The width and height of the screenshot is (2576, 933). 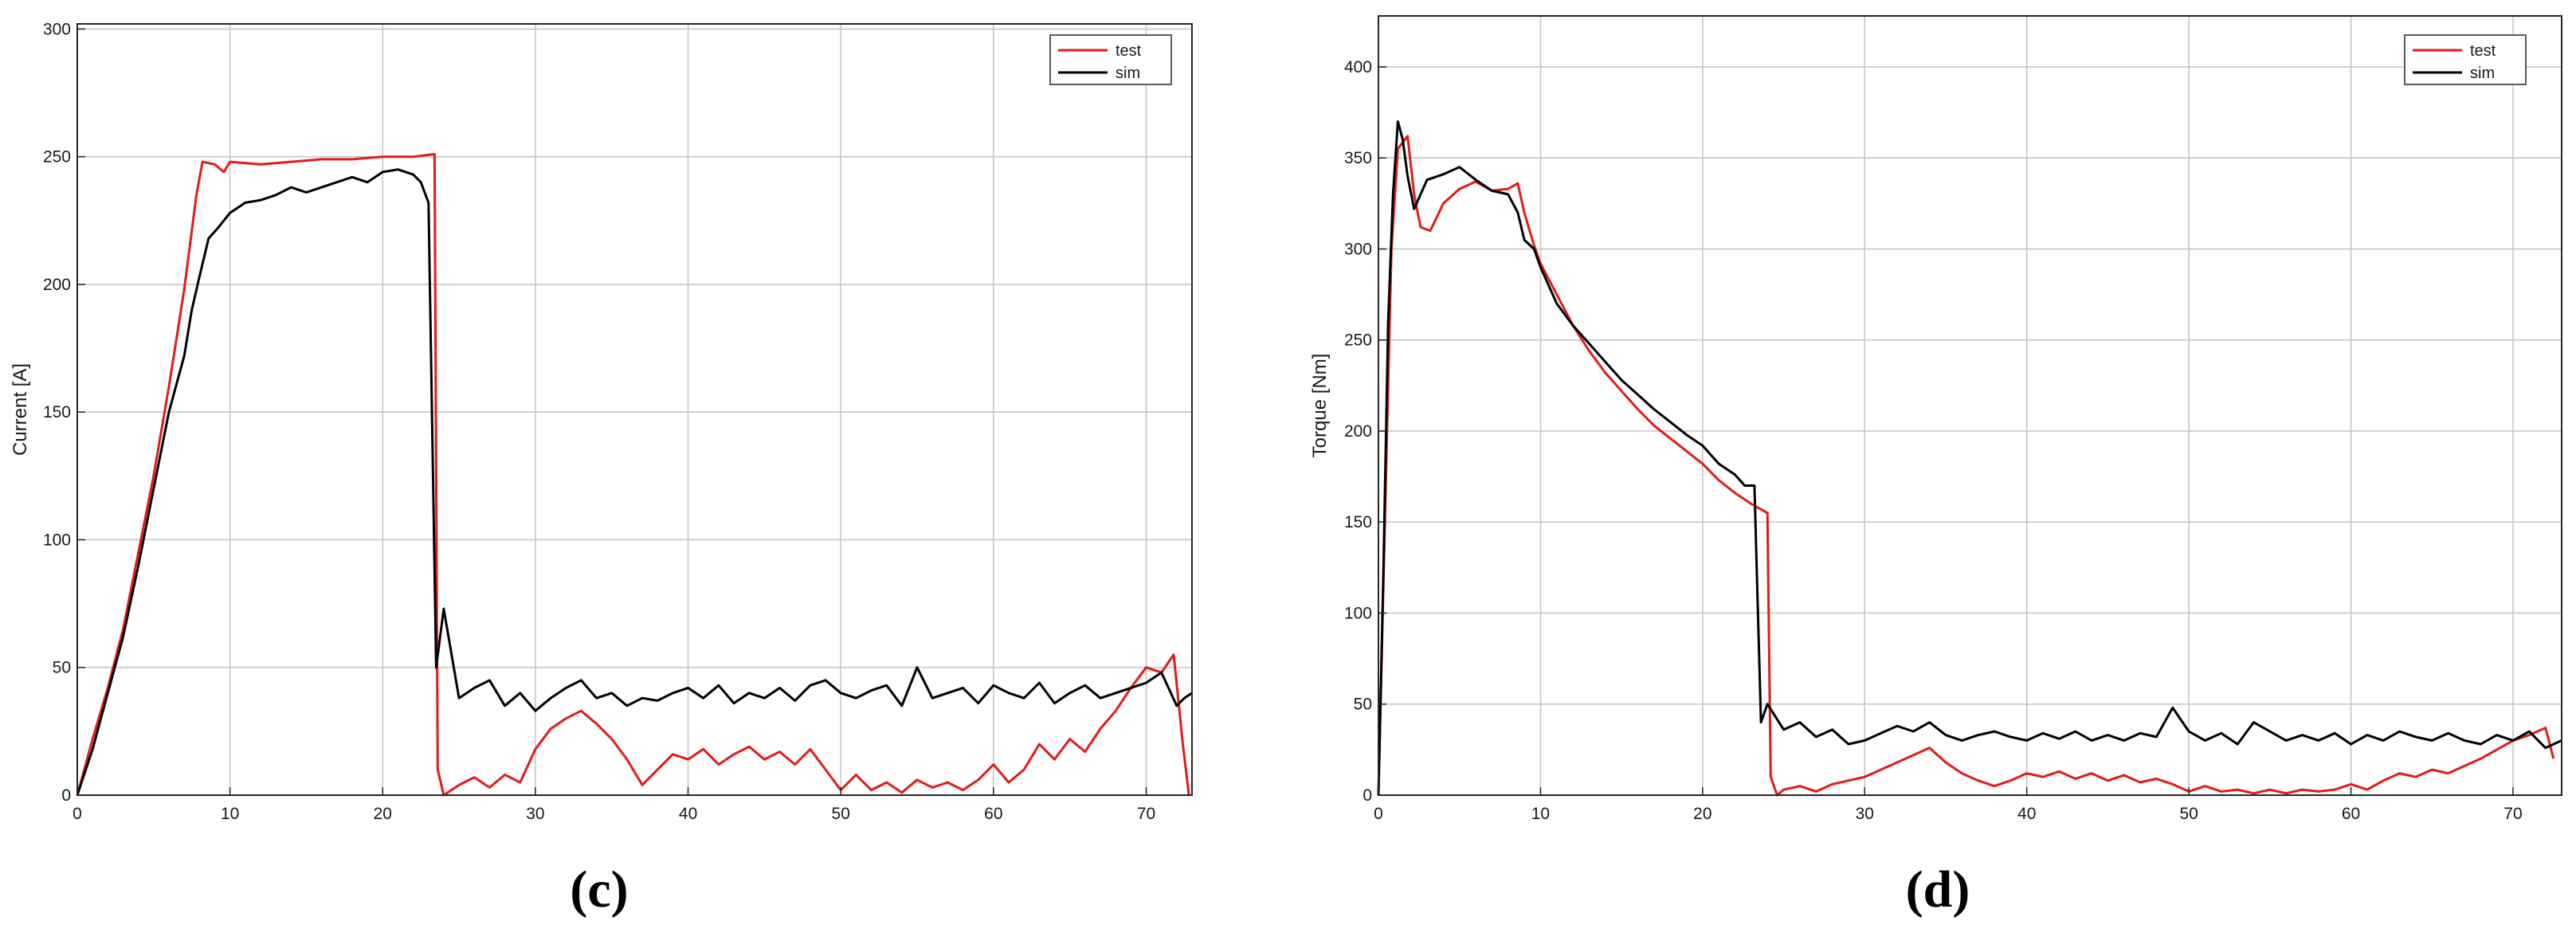 What do you see at coordinates (1358, 158) in the screenshot?
I see `y-tick-label: 350` at bounding box center [1358, 158].